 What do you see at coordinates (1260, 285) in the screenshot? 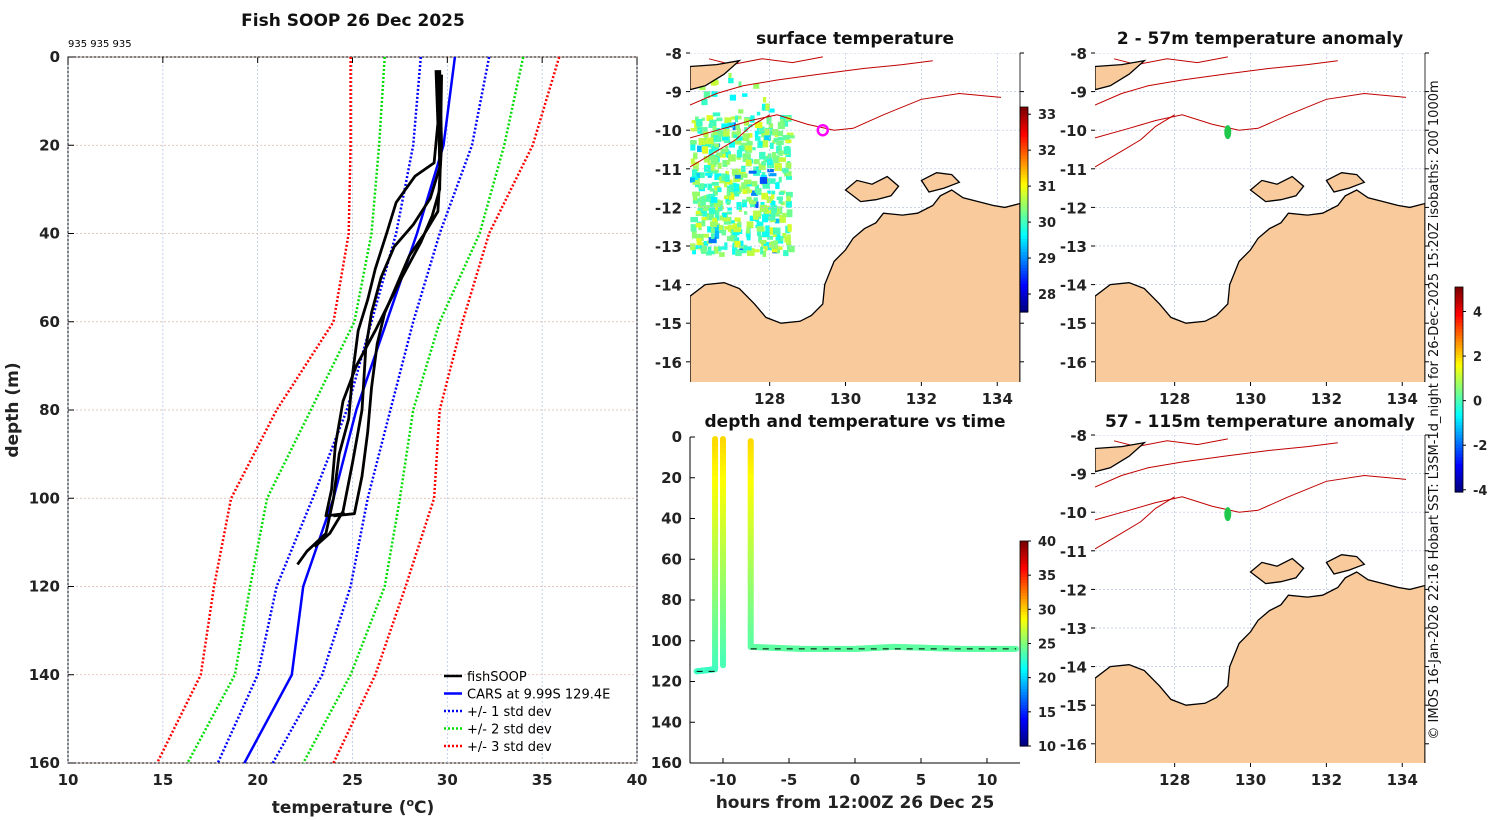
I see `land-mainland` at bounding box center [1260, 285].